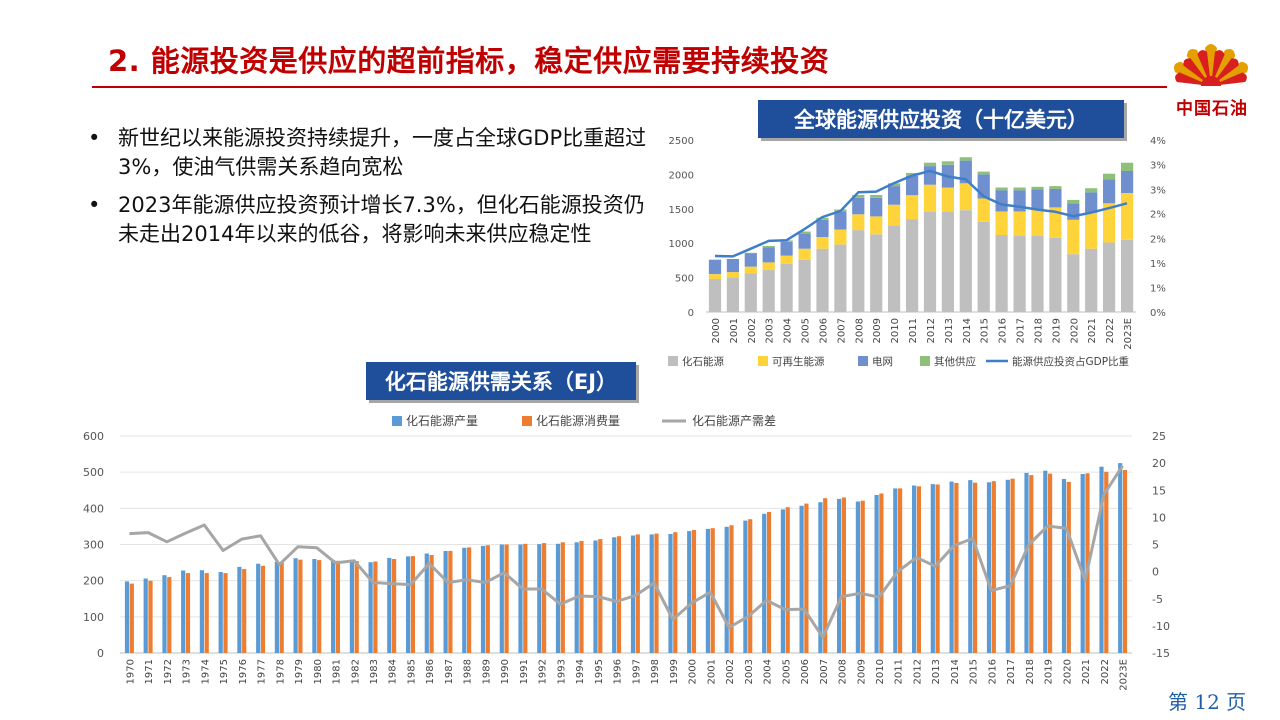  What do you see at coordinates (1039, 330) in the screenshot?
I see `x-tick-label: 2018` at bounding box center [1039, 330].